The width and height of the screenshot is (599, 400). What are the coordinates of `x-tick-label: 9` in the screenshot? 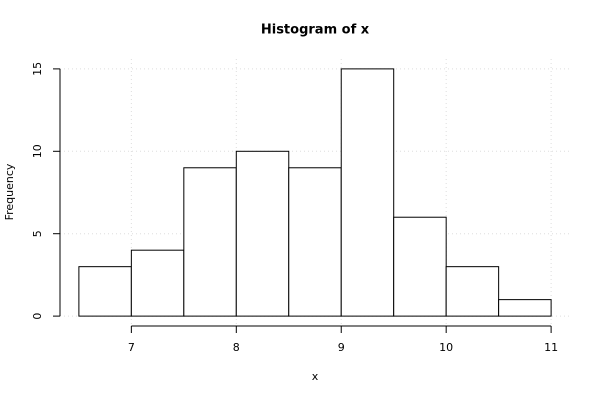 It's located at (341, 347).